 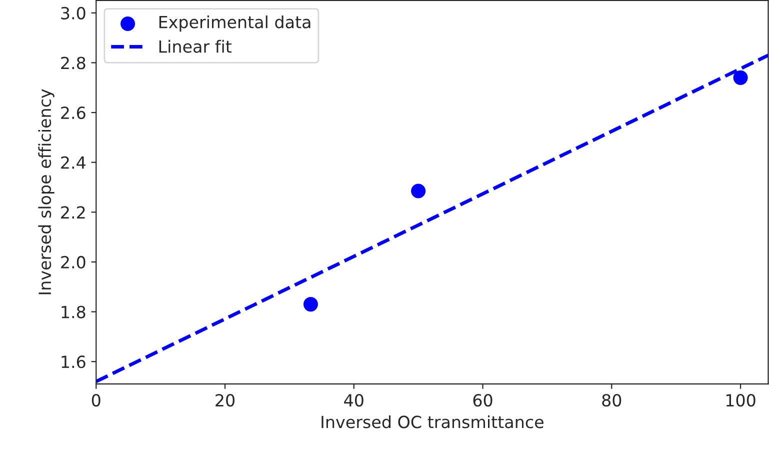 I want to click on x-tick-label: 80, so click(x=612, y=400).